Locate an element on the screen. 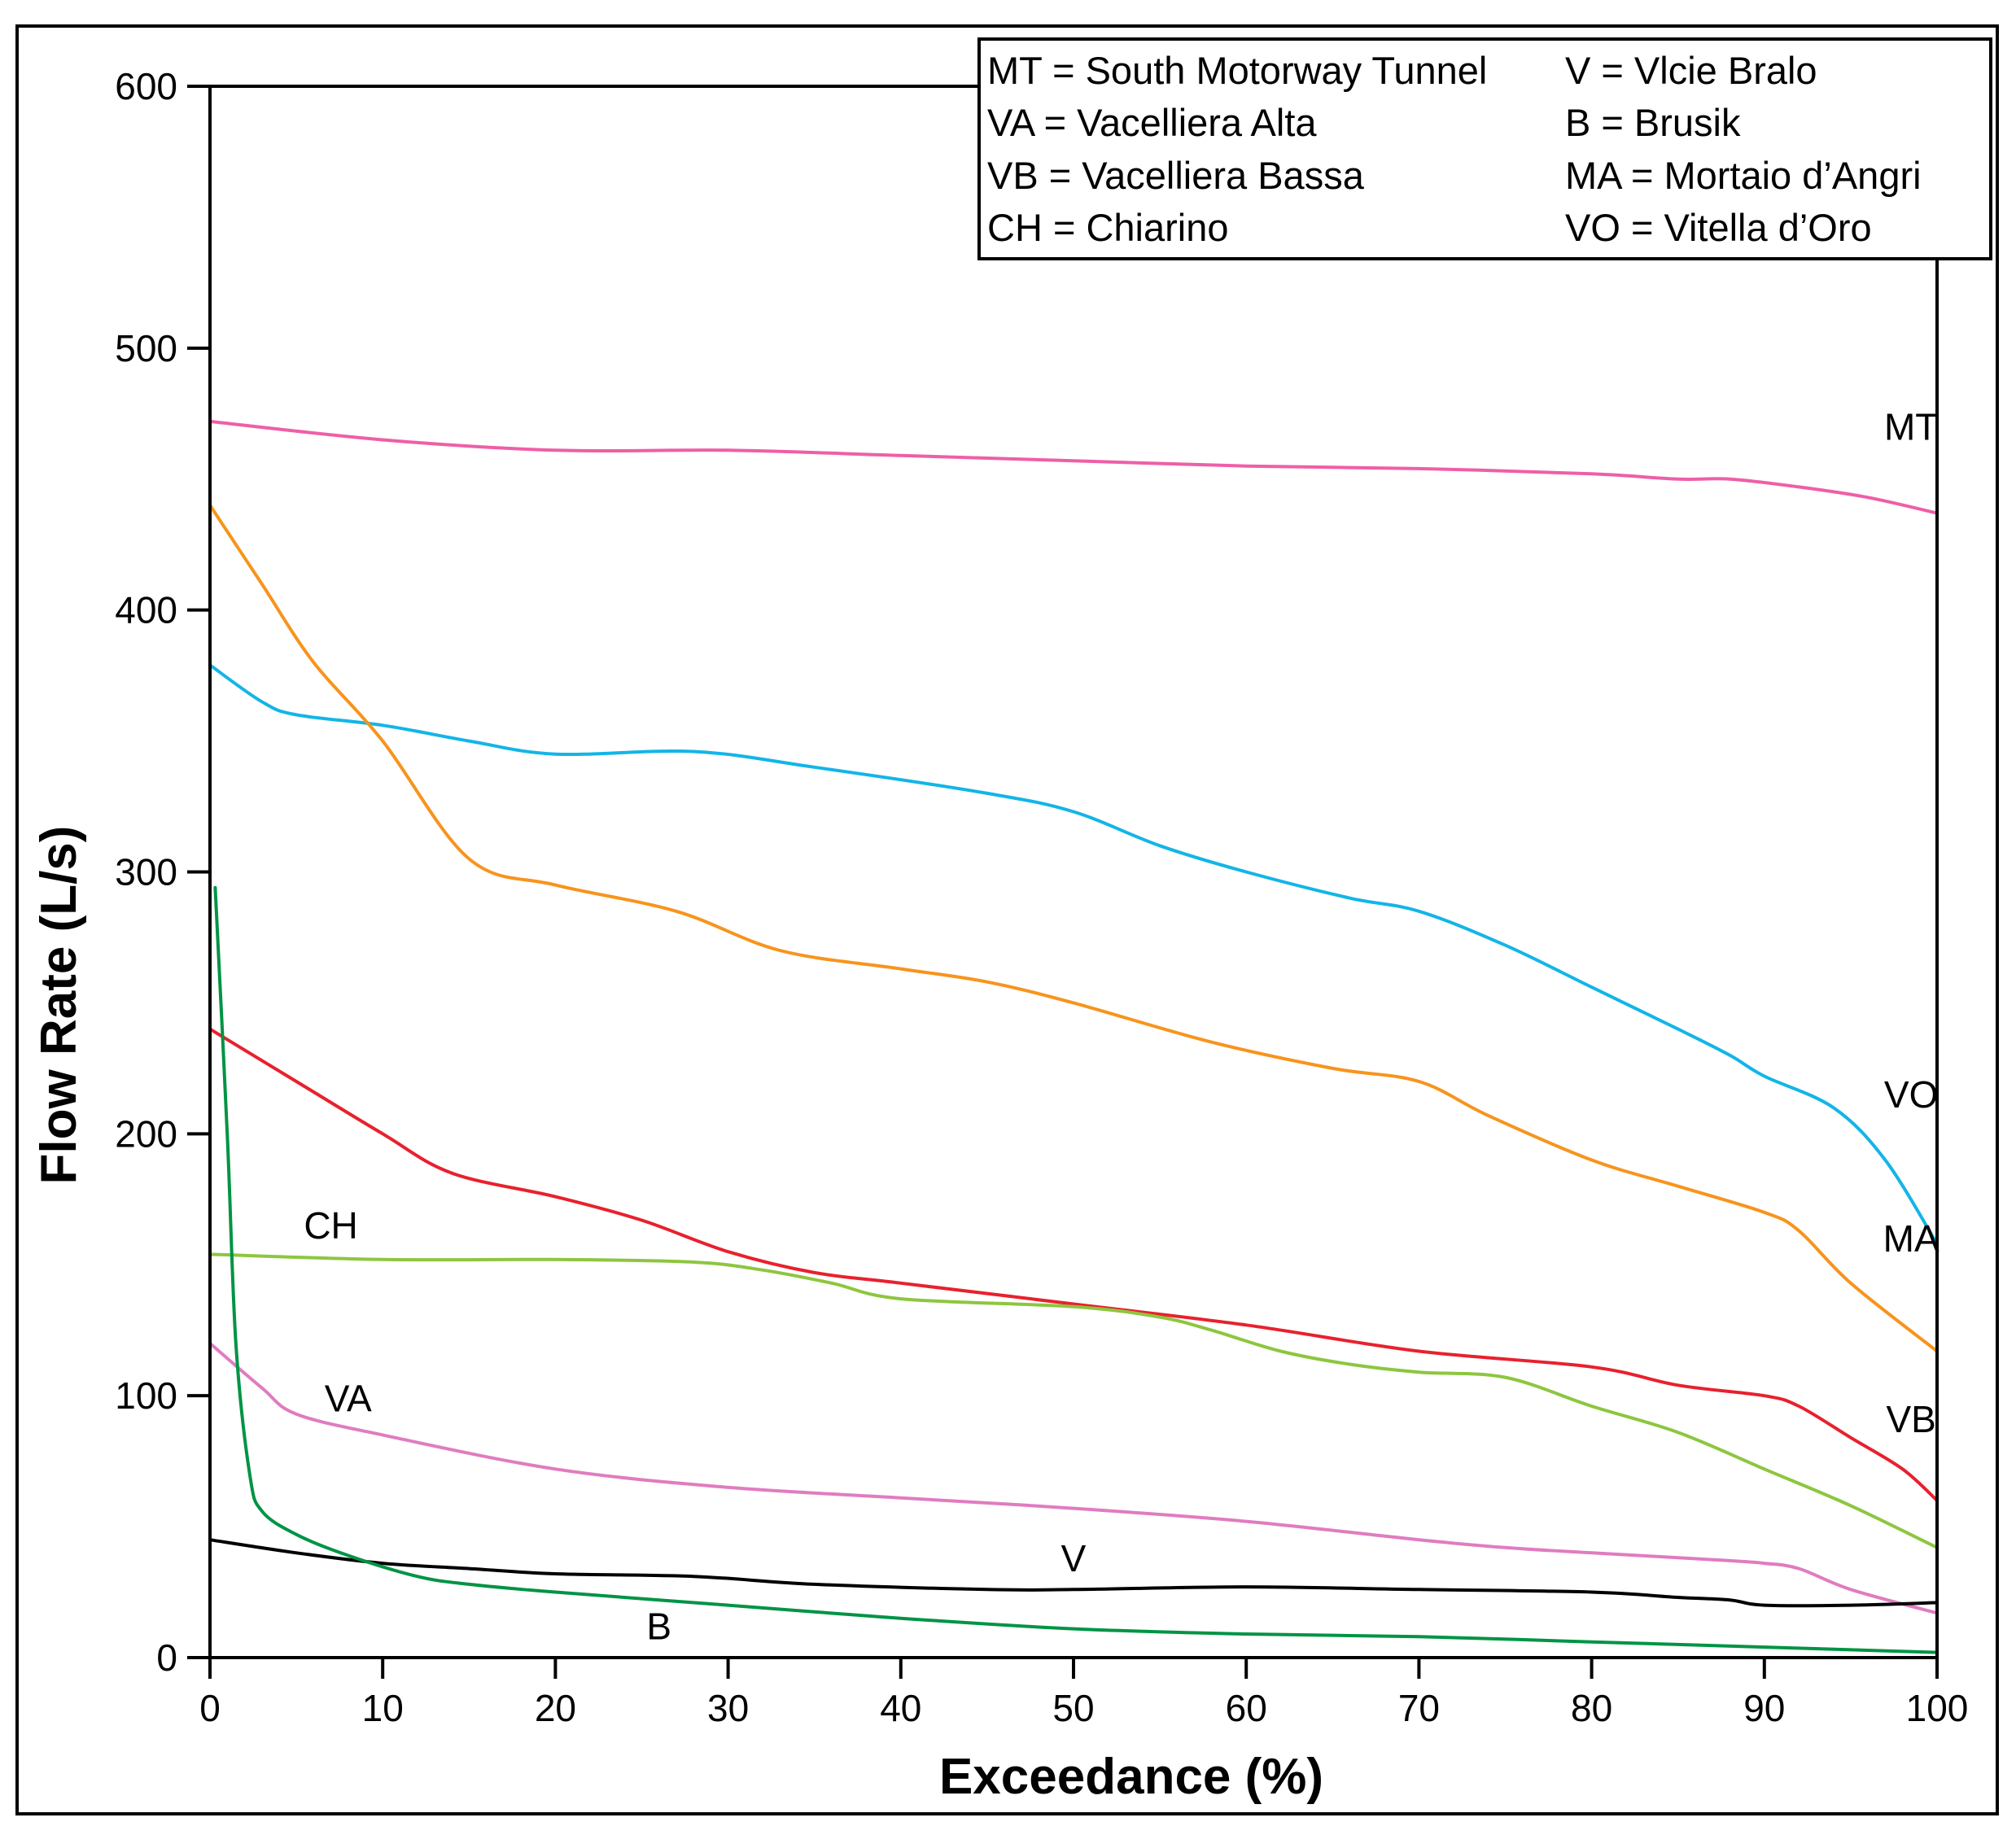 The width and height of the screenshot is (2016, 1835). series-line-mt is located at coordinates (1073, 467).